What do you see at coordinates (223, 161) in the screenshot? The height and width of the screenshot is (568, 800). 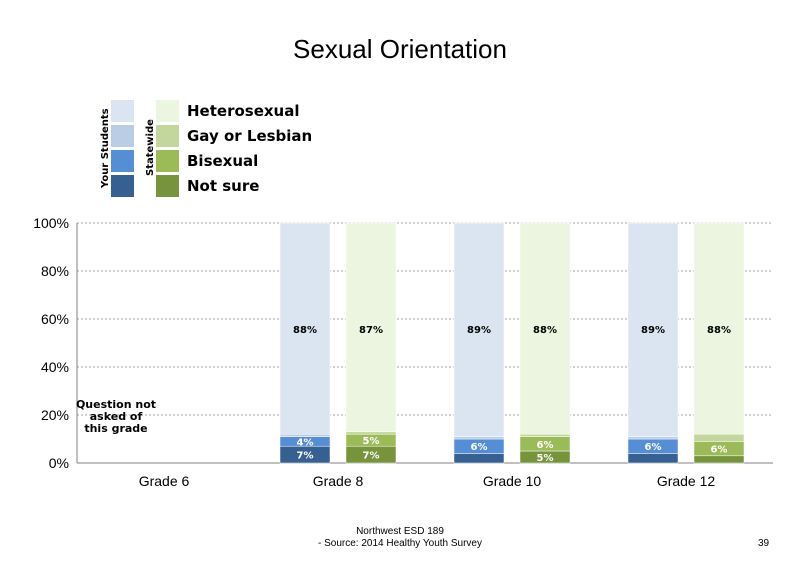 I see `legend-label-bisexual: Bisexual` at bounding box center [223, 161].